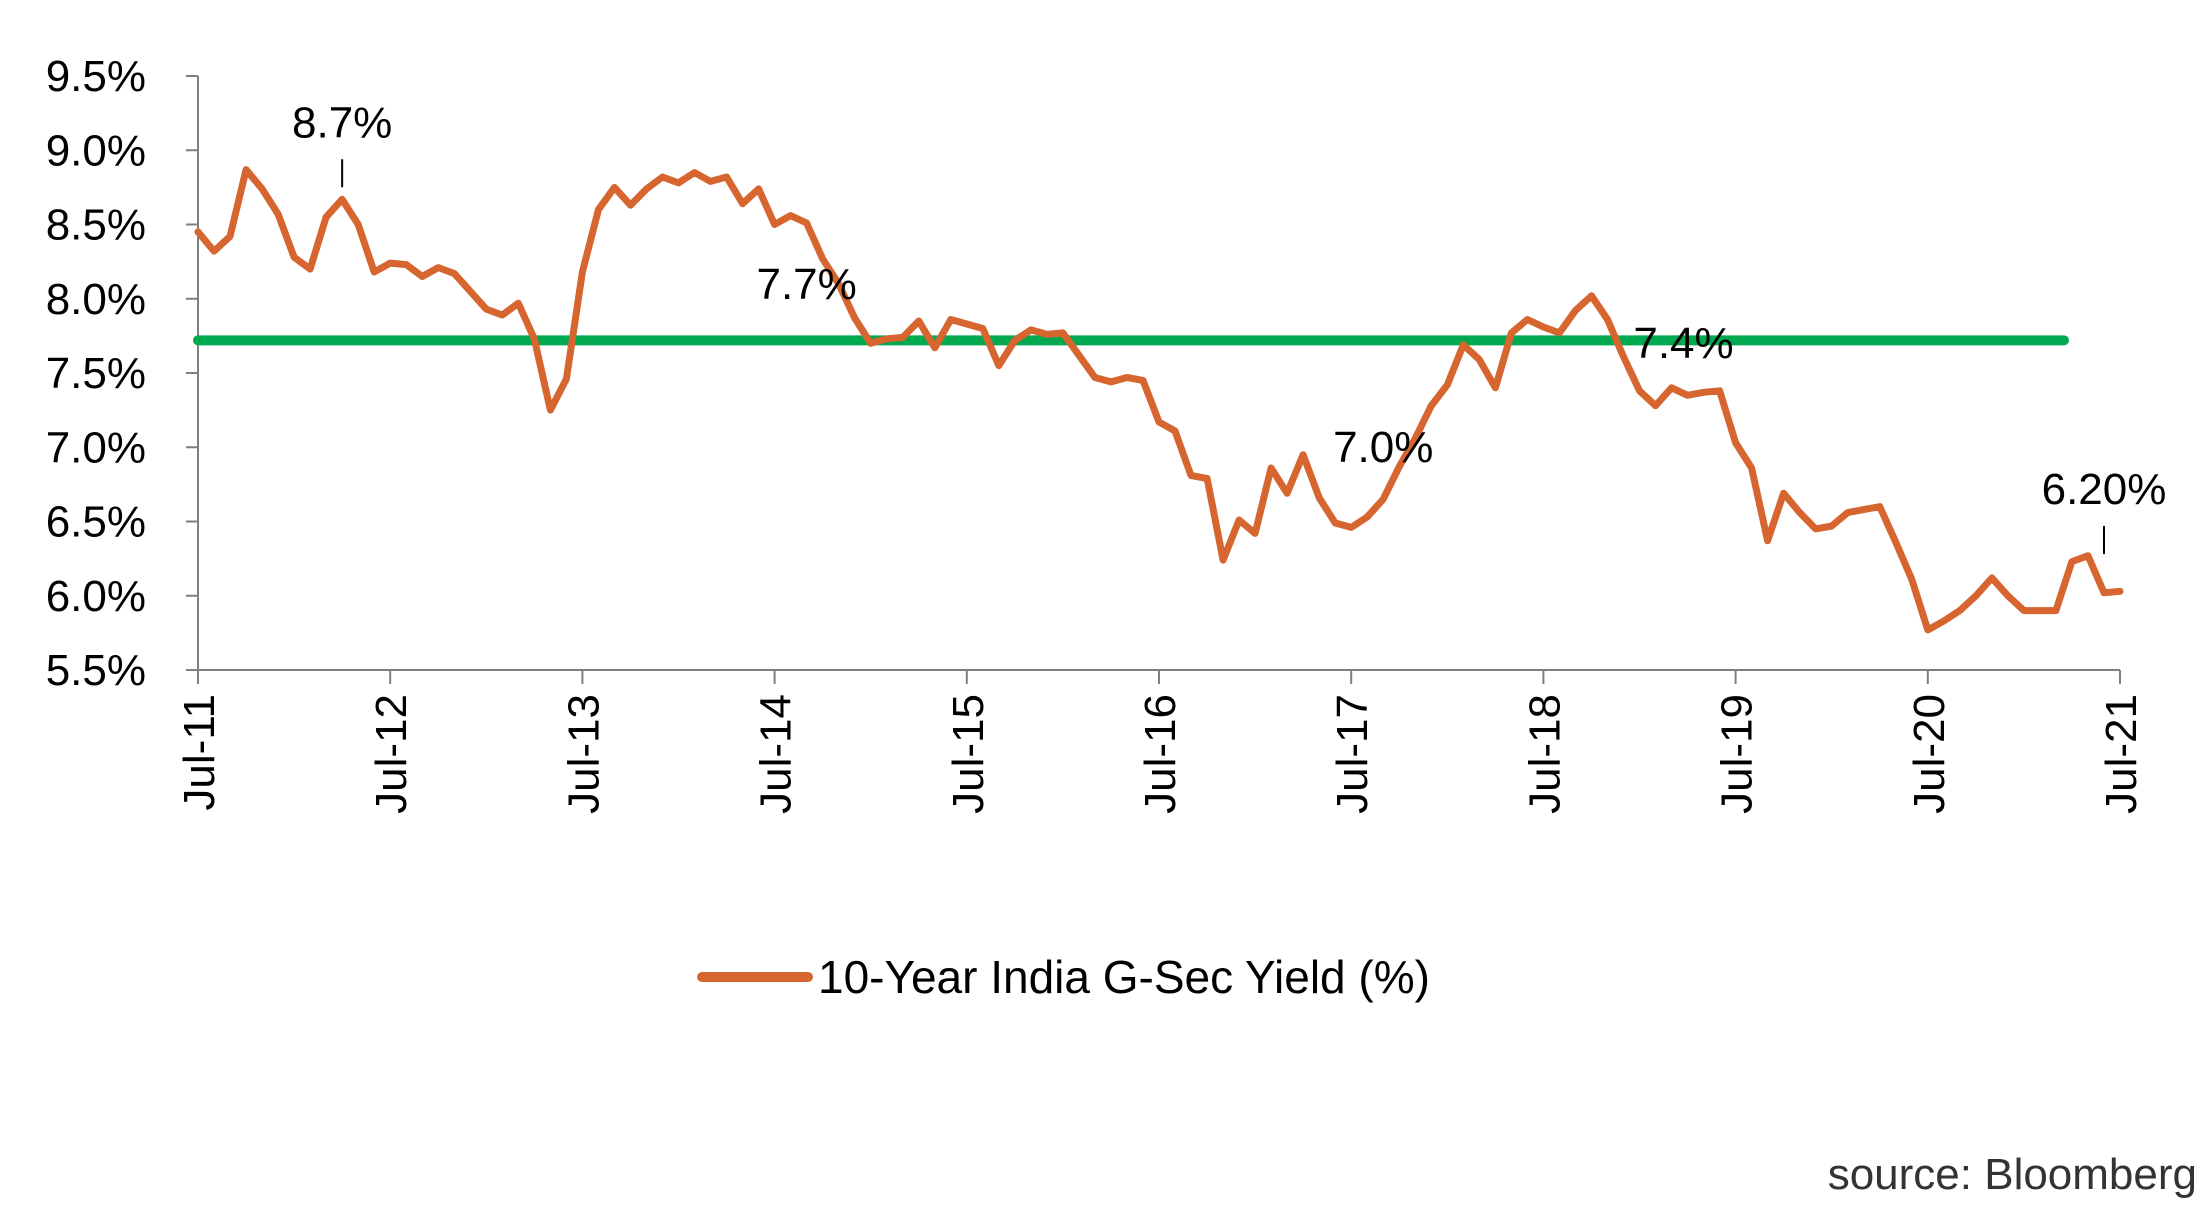 The width and height of the screenshot is (2209, 1232). Describe the element at coordinates (1929, 754) in the screenshot. I see `x-tick-label: Jul-20` at that location.